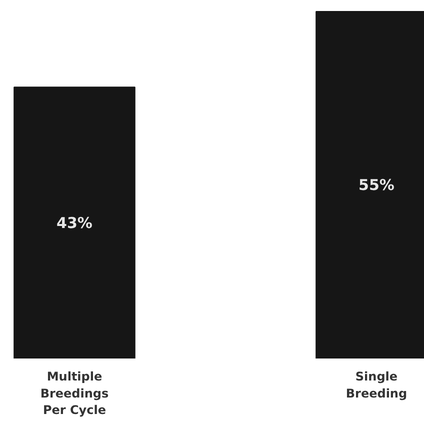  Describe the element at coordinates (74, 394) in the screenshot. I see `x-tick-label: Multiple Breedings Per Cycle` at that location.